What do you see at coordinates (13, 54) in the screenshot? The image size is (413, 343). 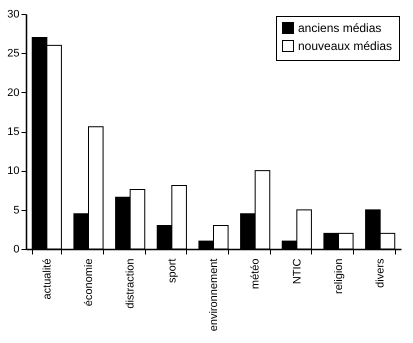 I see `y-tick-label: 25` at bounding box center [13, 54].